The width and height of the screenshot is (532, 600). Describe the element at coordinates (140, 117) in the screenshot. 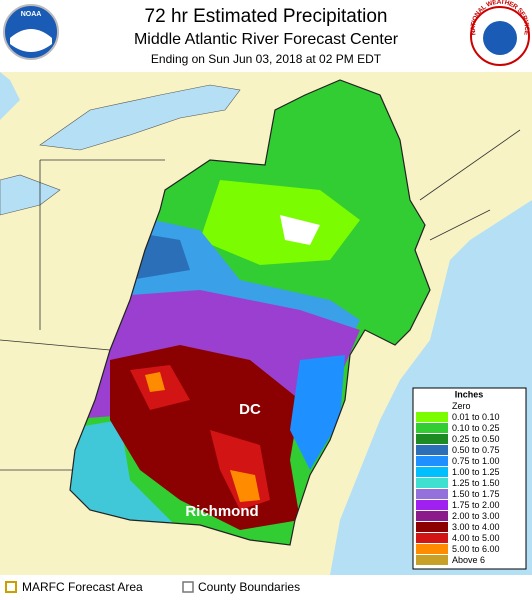

I see `lake-ontario` at that location.